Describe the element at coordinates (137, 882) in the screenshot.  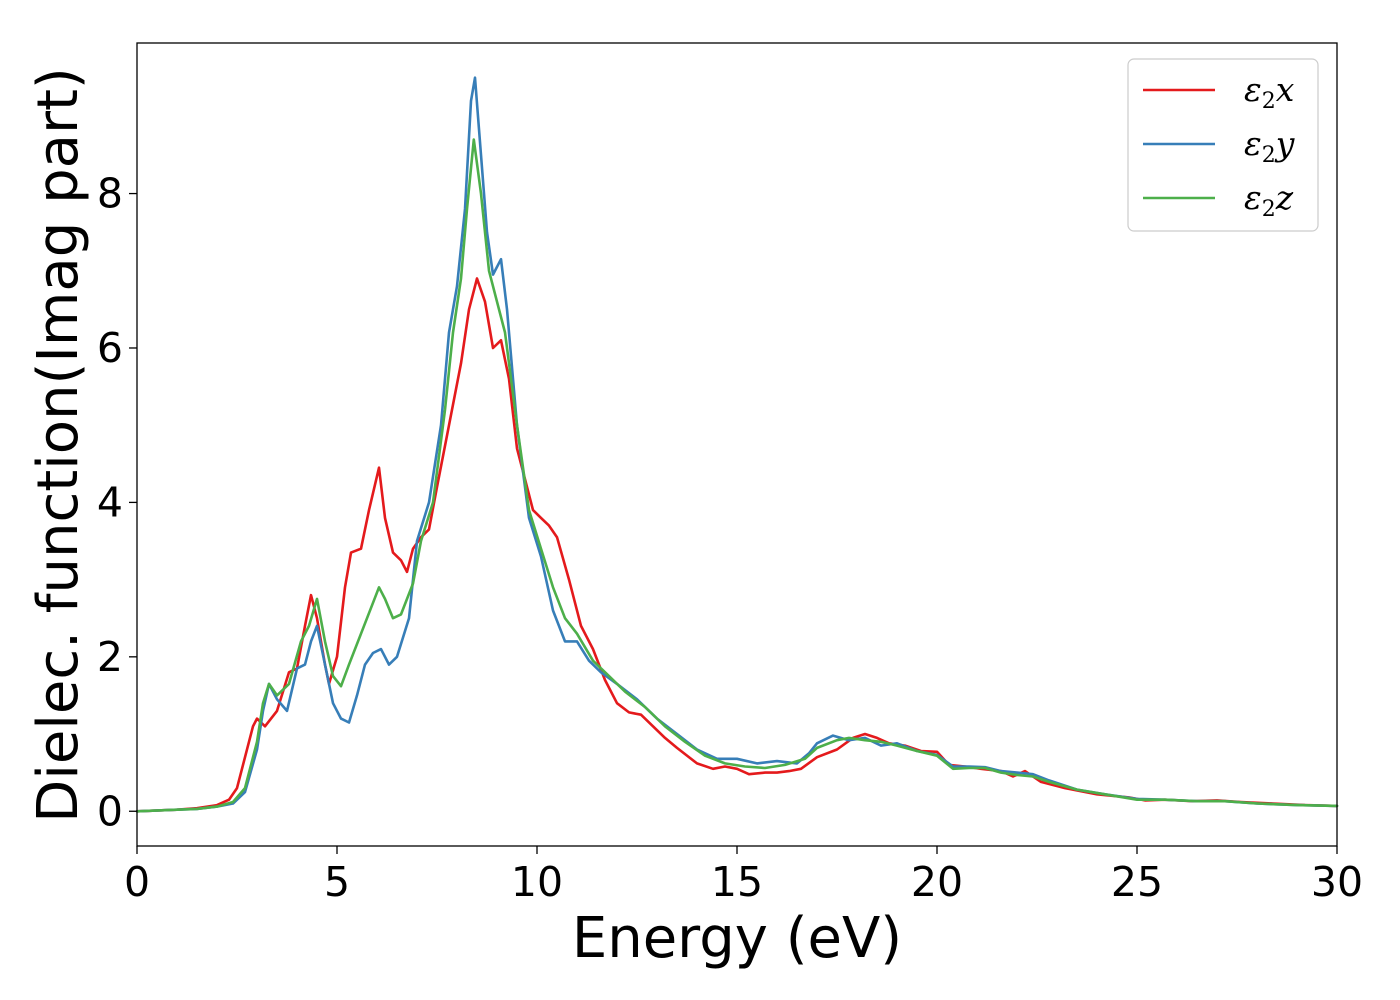
I see `x-tick-label: 0` at that location.